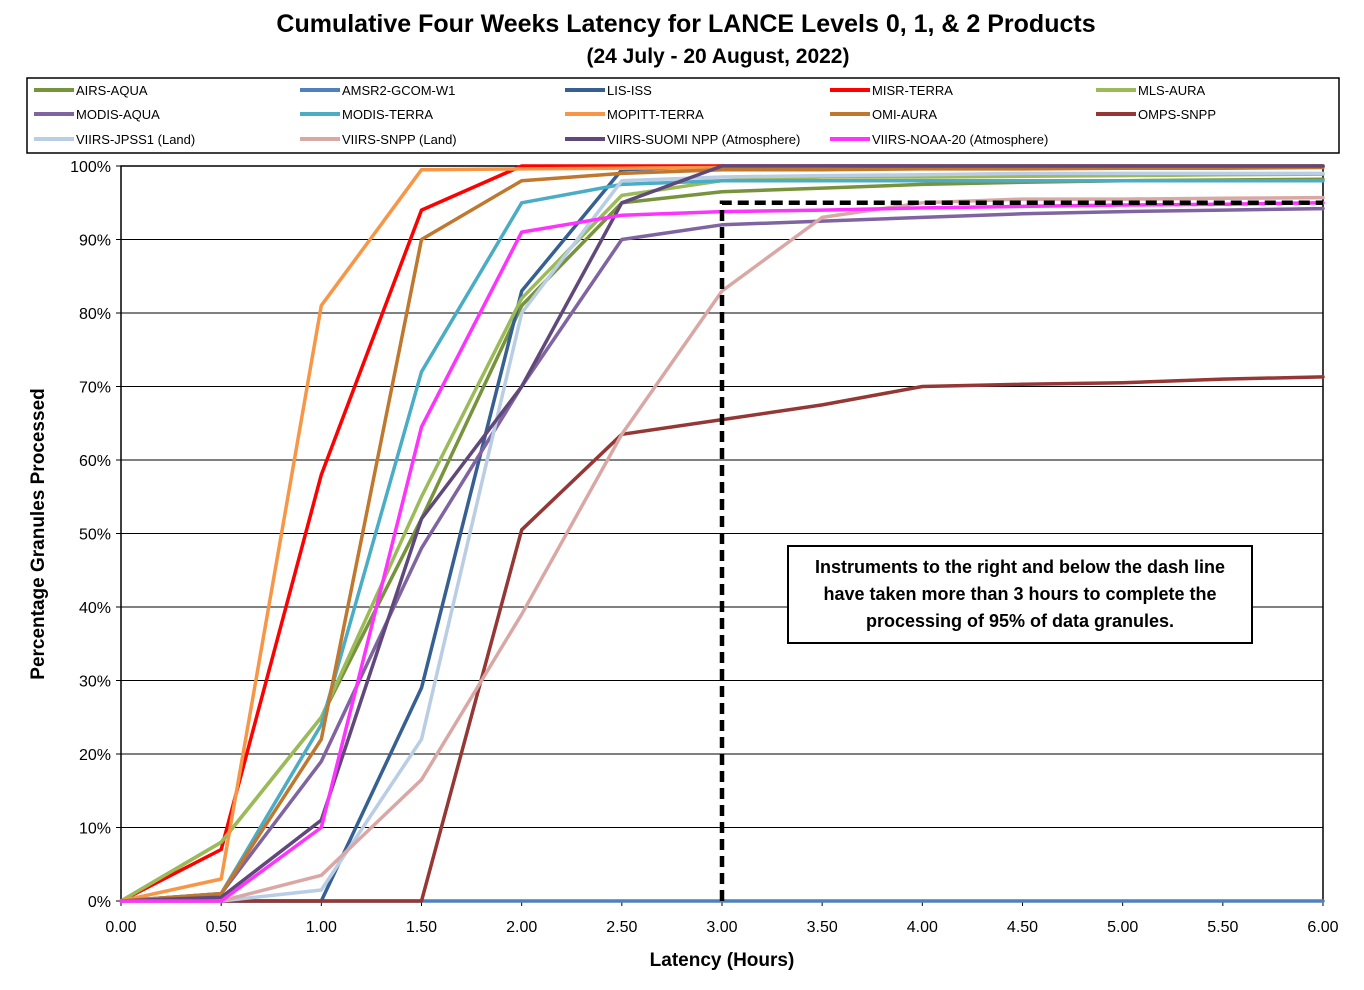 This screenshot has height=990, width=1364. I want to click on y-tick-label: 60%, so click(95, 461).